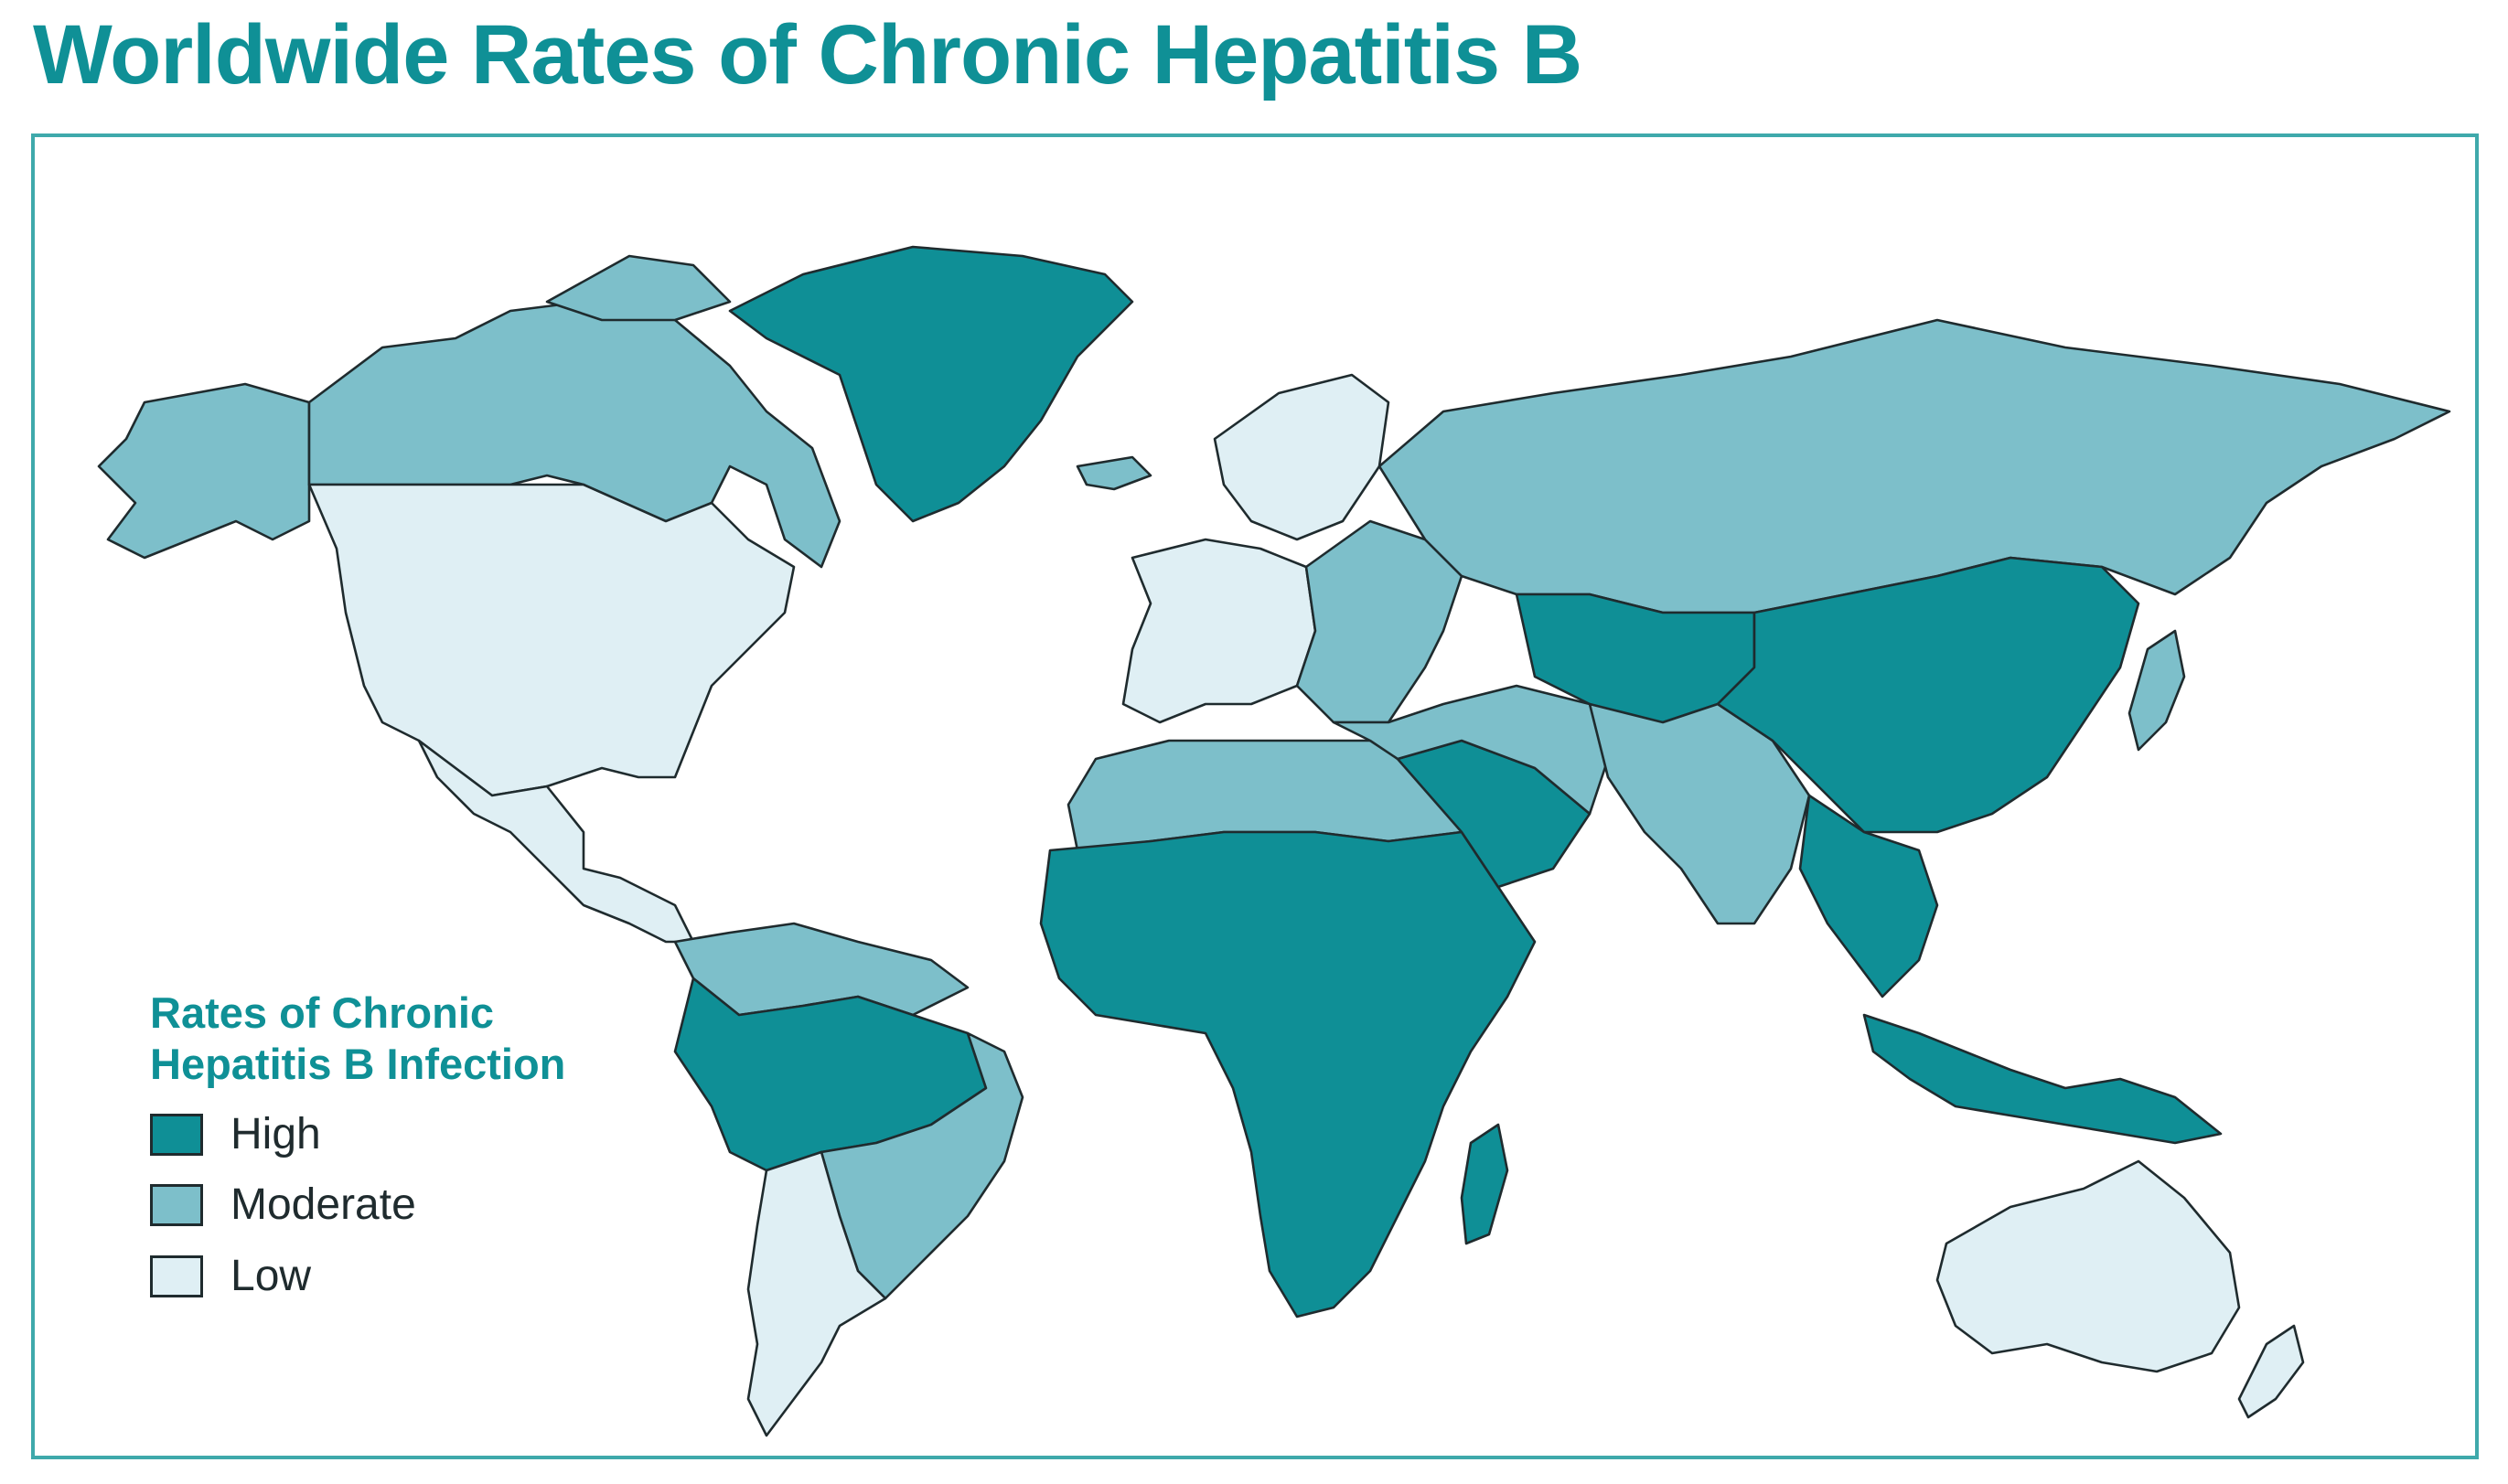 The image size is (2508, 1484). What do you see at coordinates (271, 1276) in the screenshot?
I see `legend-label-low: Low` at bounding box center [271, 1276].